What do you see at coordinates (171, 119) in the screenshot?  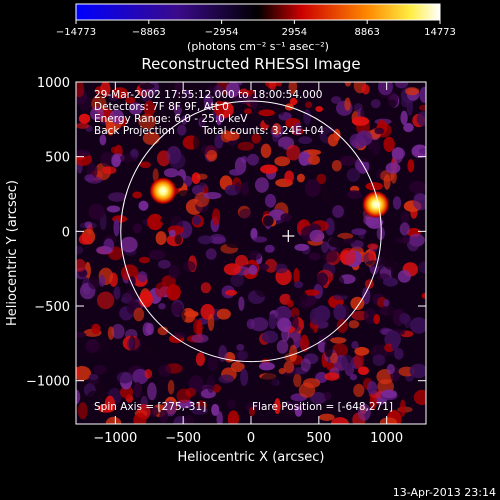 I see `annotation-energy: Energy Range: 6.0 - 25.0 keV` at bounding box center [171, 119].